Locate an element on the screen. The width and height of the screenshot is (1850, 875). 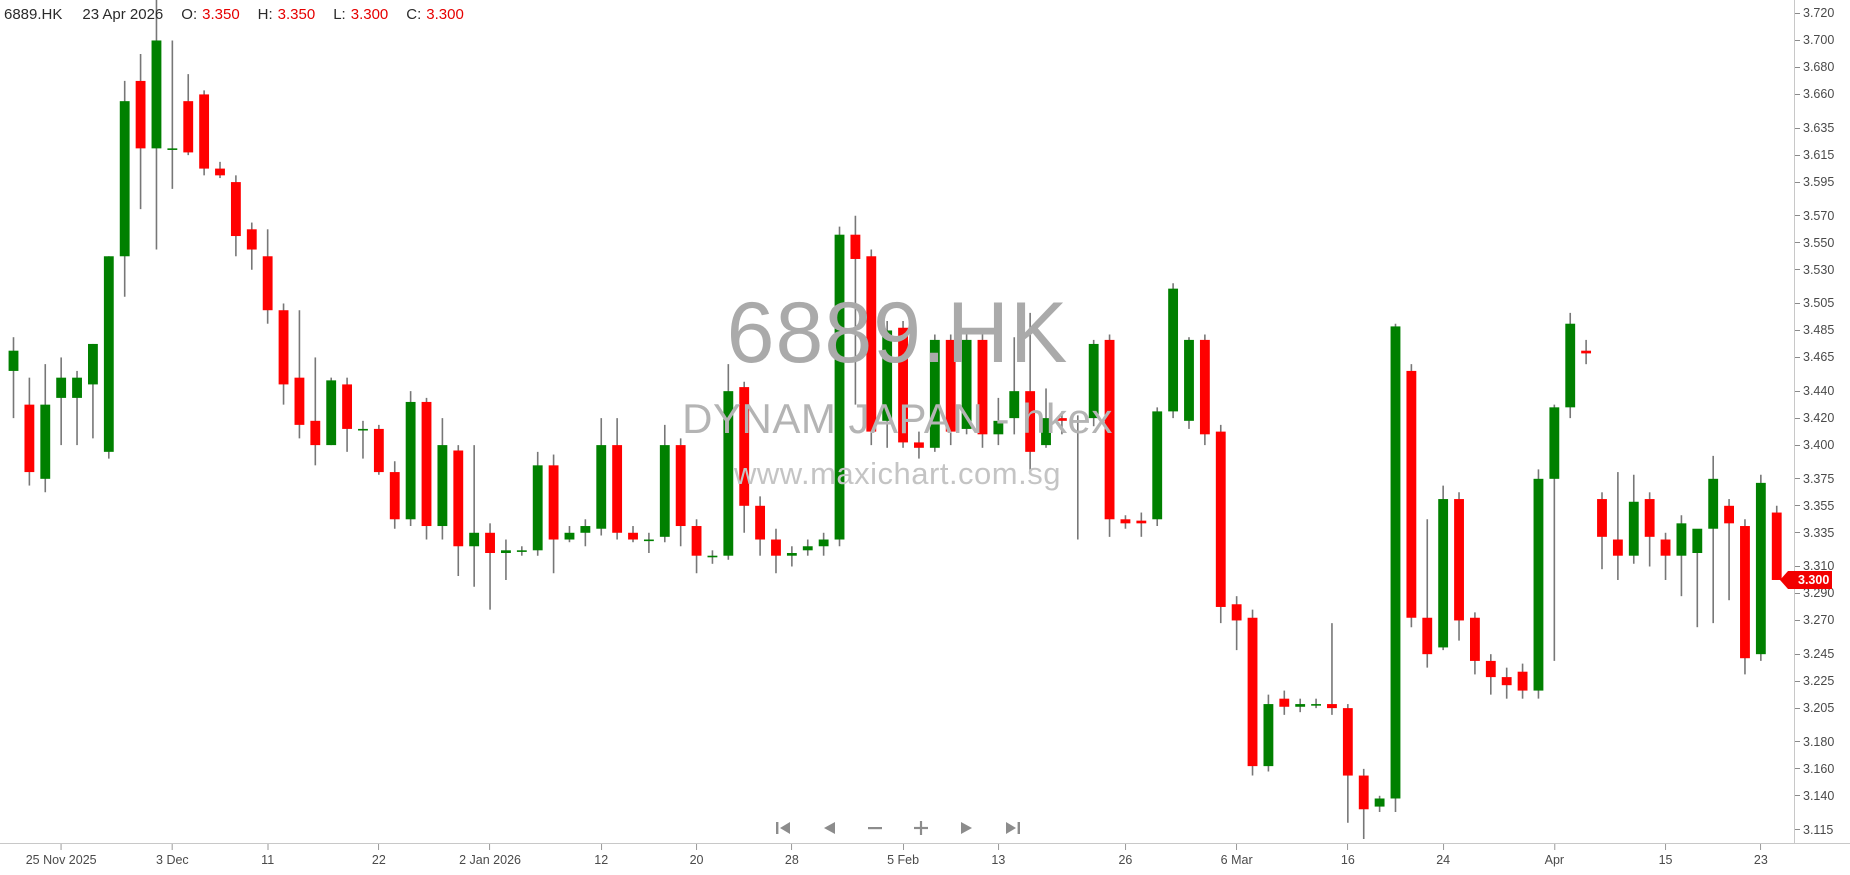
price-axis-label: 3.290 is located at coordinates (1819, 593).